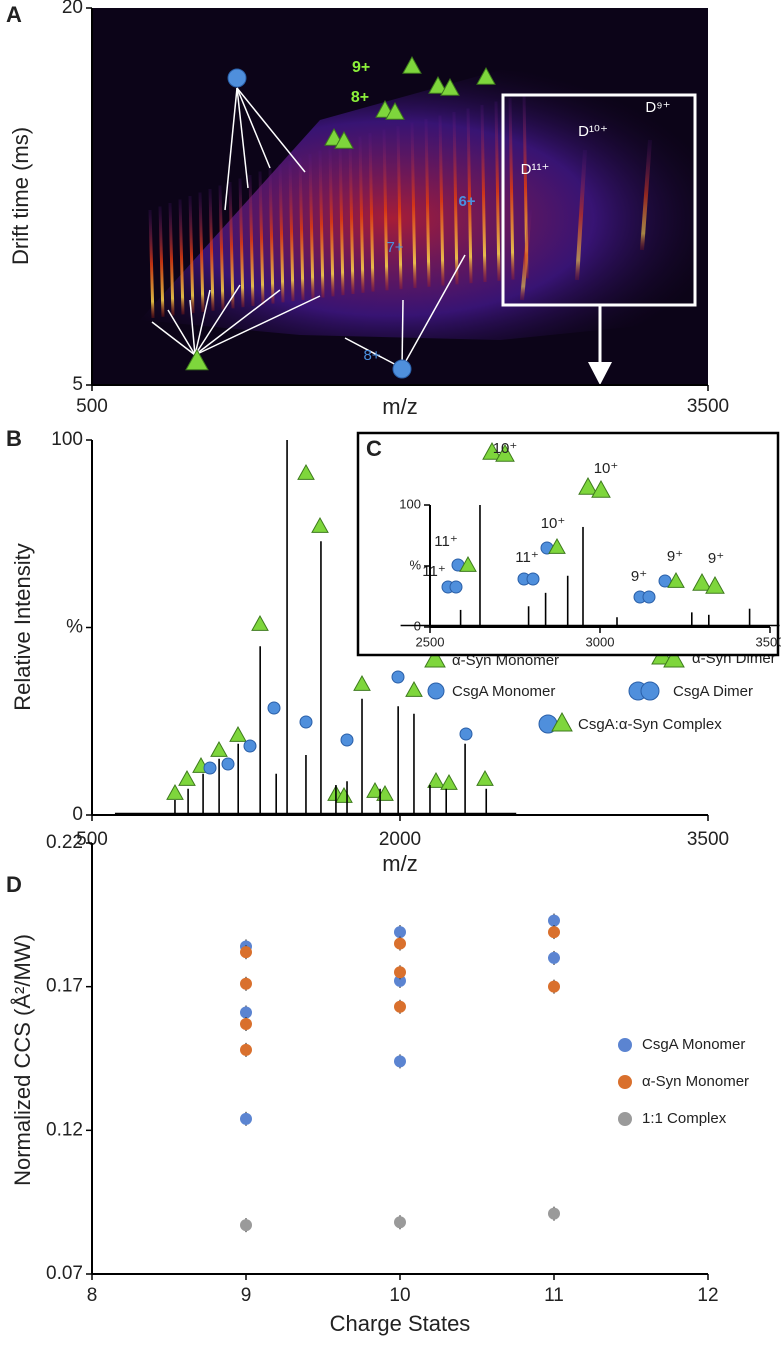 This screenshot has width=781, height=1347. What do you see at coordinates (400, 839) in the screenshot?
I see `x-tick-label: 2000` at bounding box center [400, 839].